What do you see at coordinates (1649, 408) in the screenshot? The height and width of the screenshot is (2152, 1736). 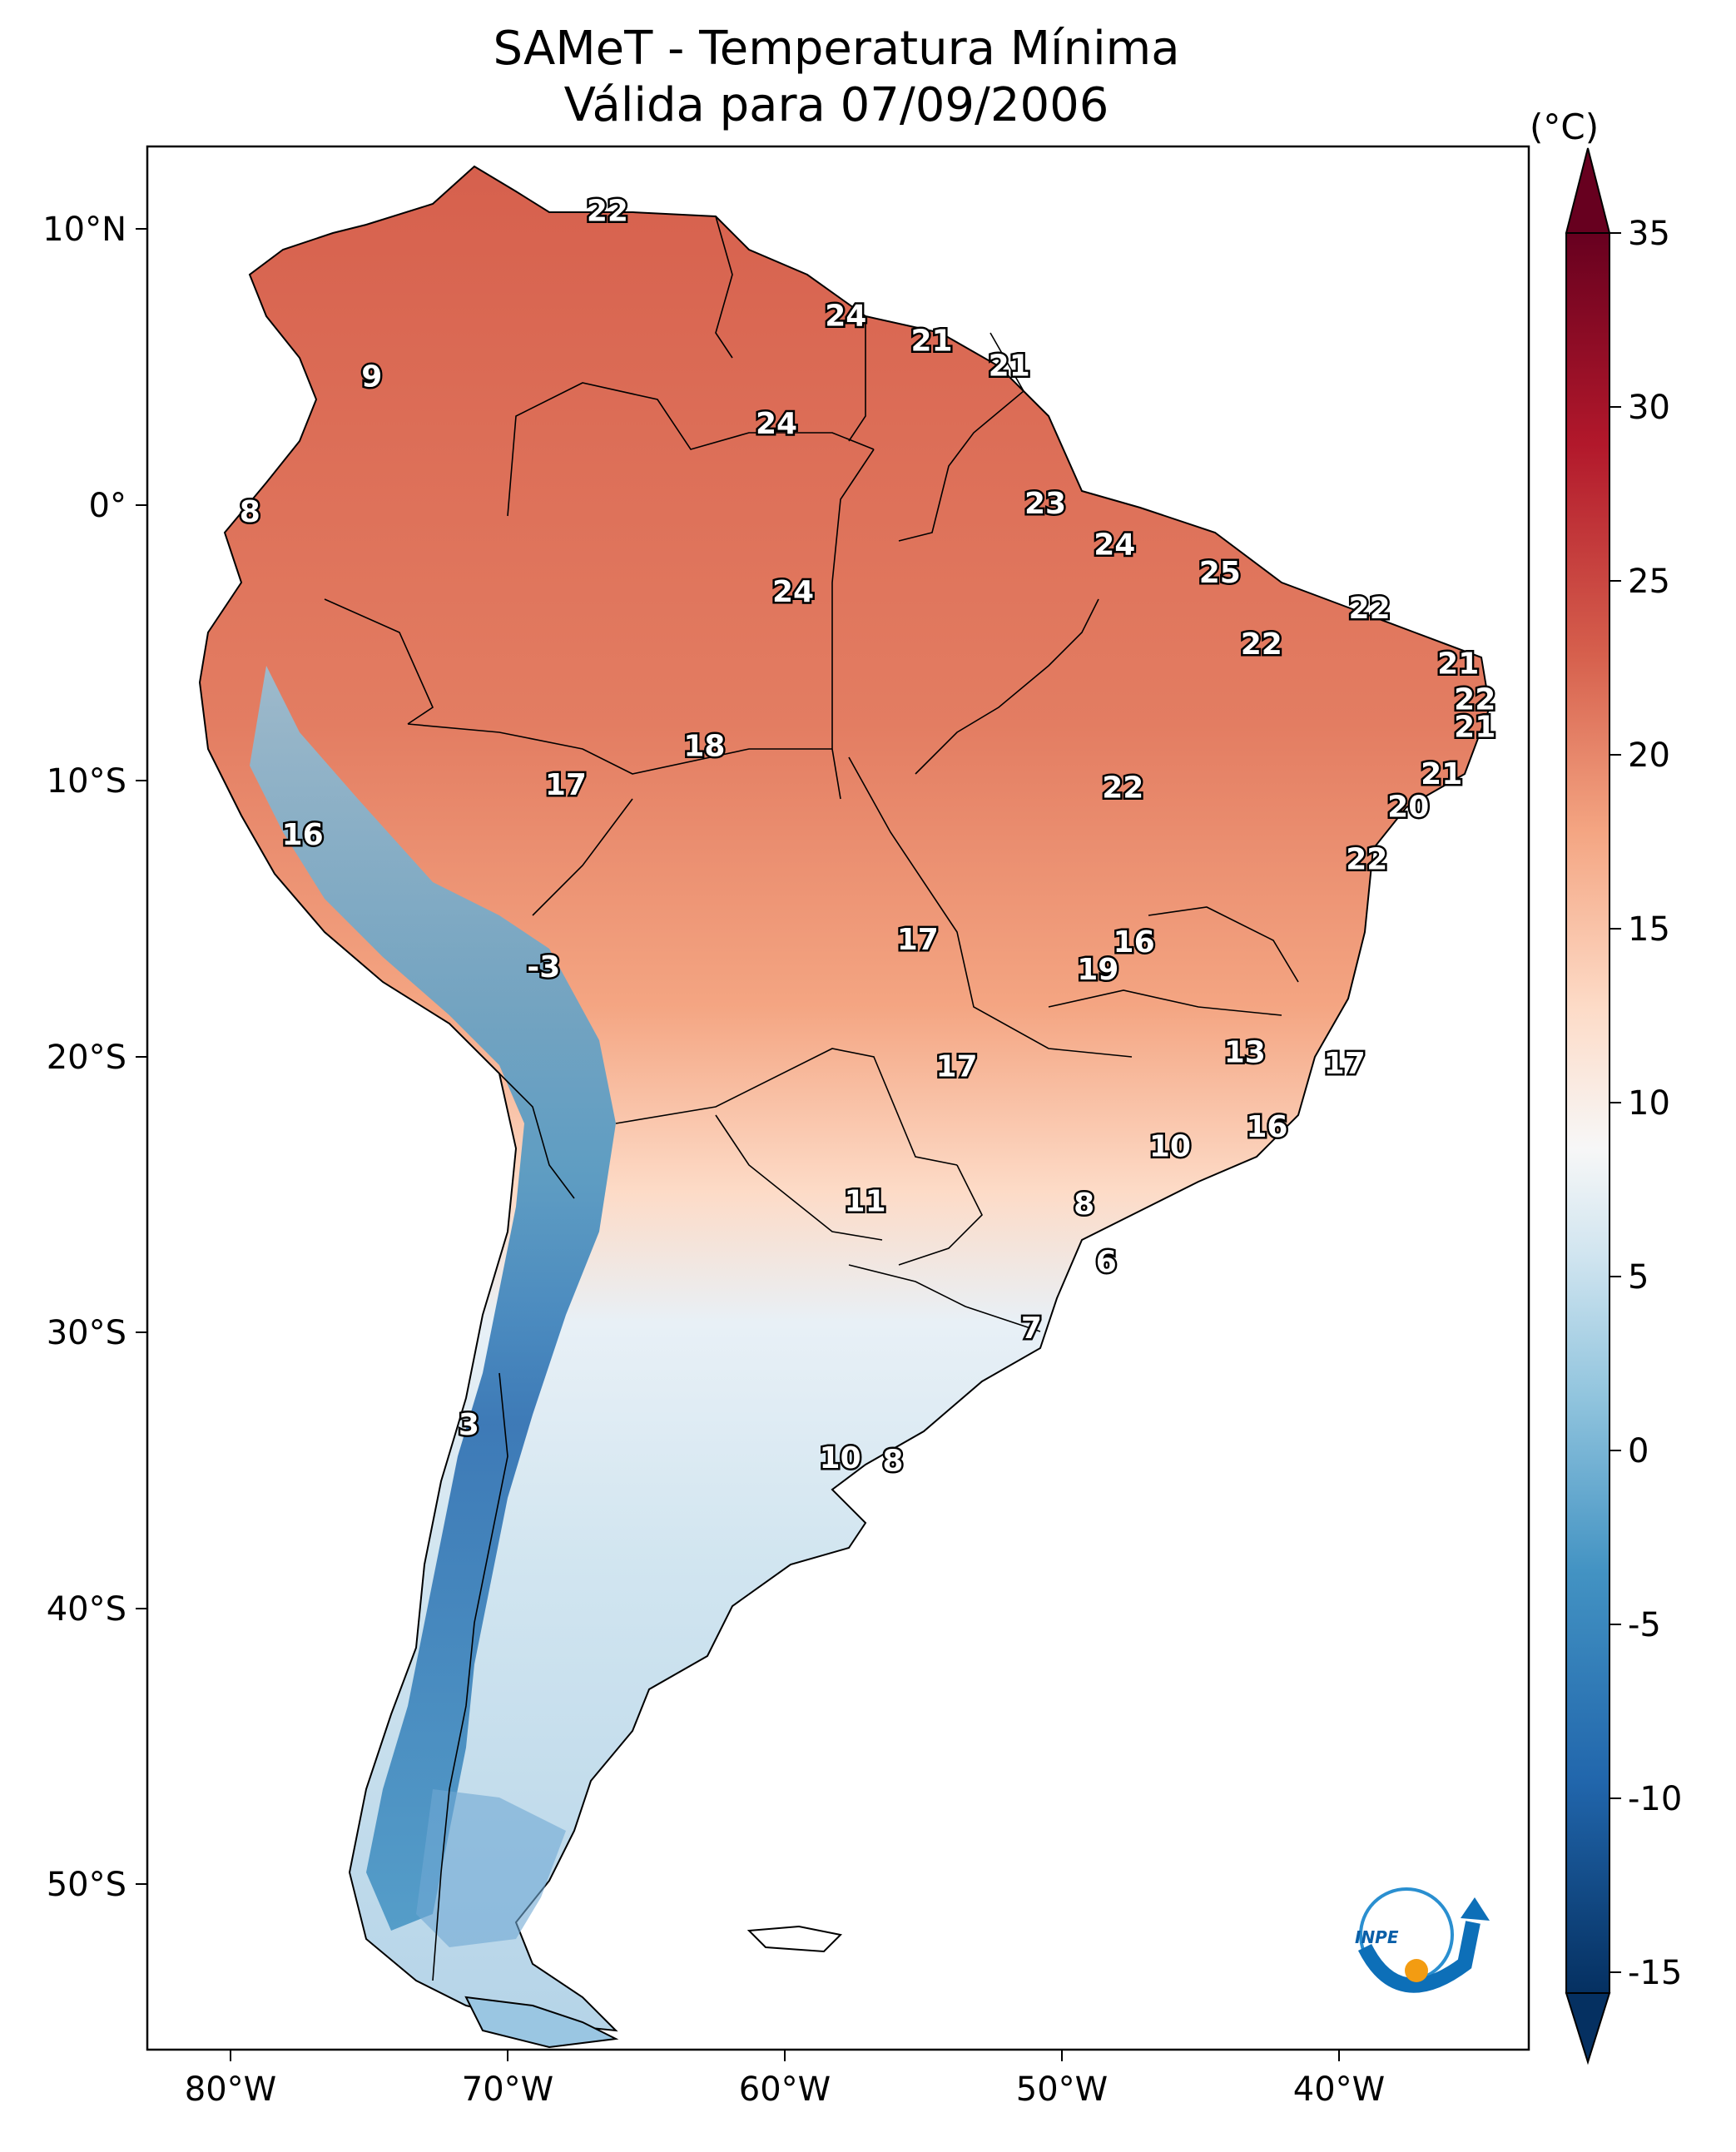 I see `colorbar-tick-label: 30` at bounding box center [1649, 408].